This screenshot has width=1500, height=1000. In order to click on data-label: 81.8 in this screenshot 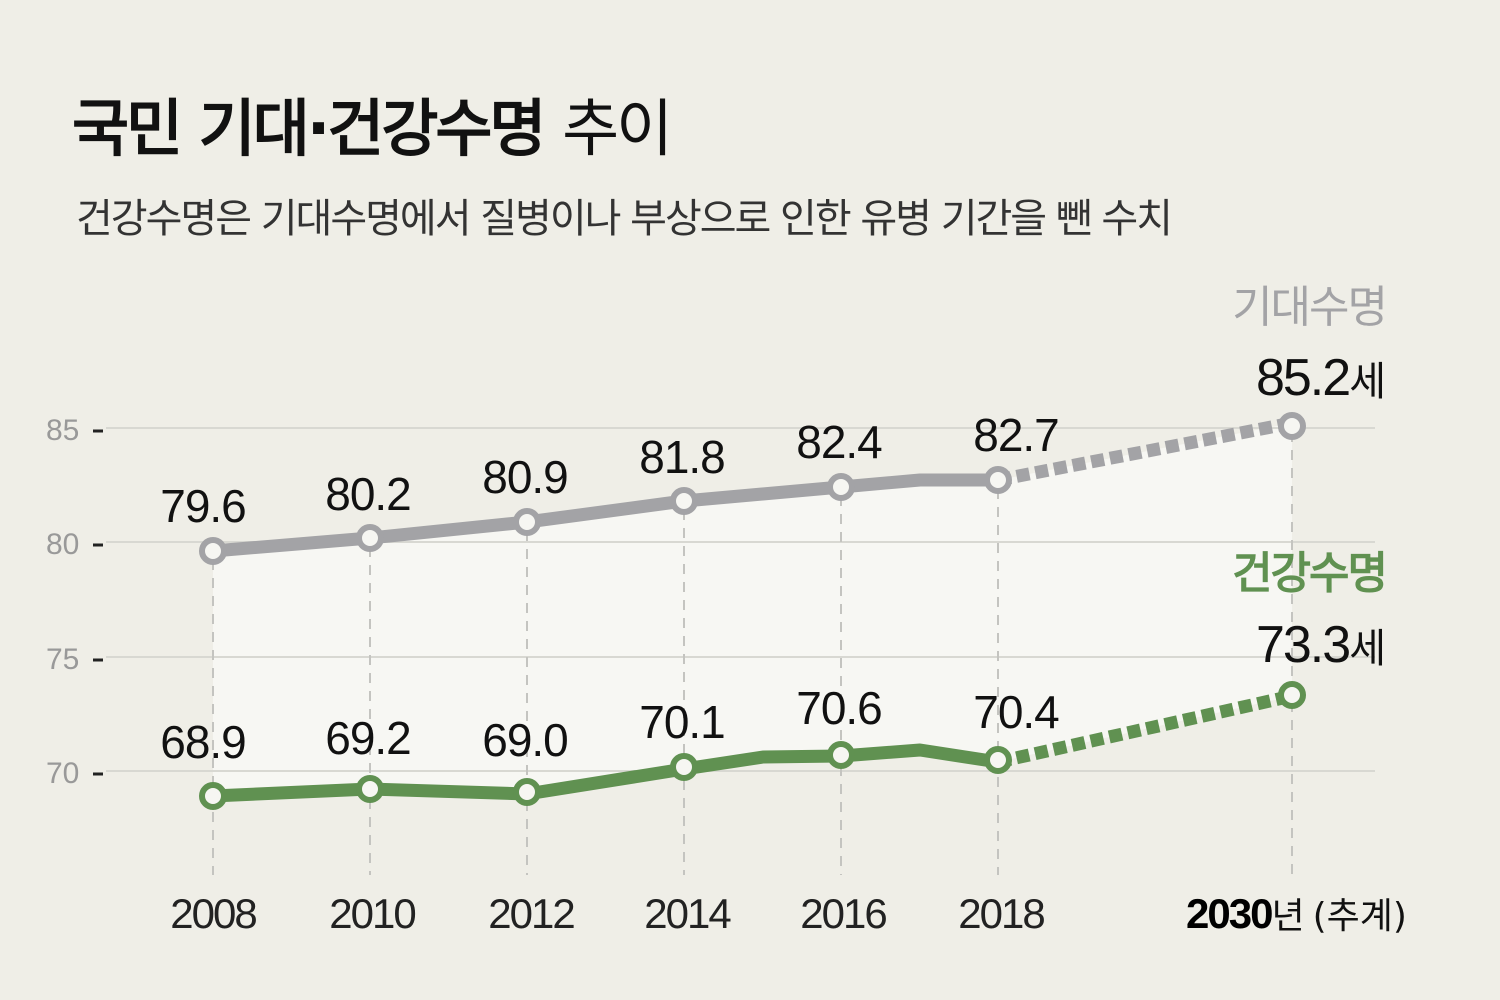, I will do `click(682, 457)`.